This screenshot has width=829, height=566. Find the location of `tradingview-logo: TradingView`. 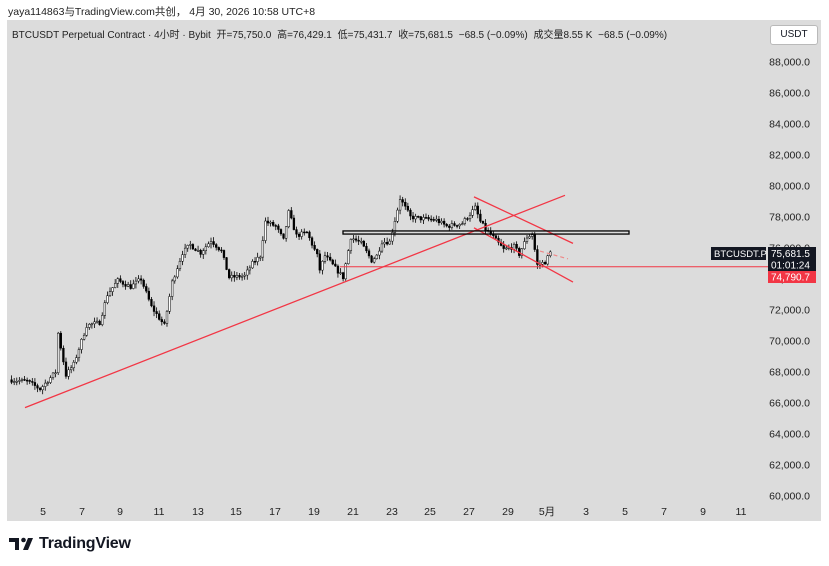

tradingview-logo: TradingView is located at coordinates (70, 544).